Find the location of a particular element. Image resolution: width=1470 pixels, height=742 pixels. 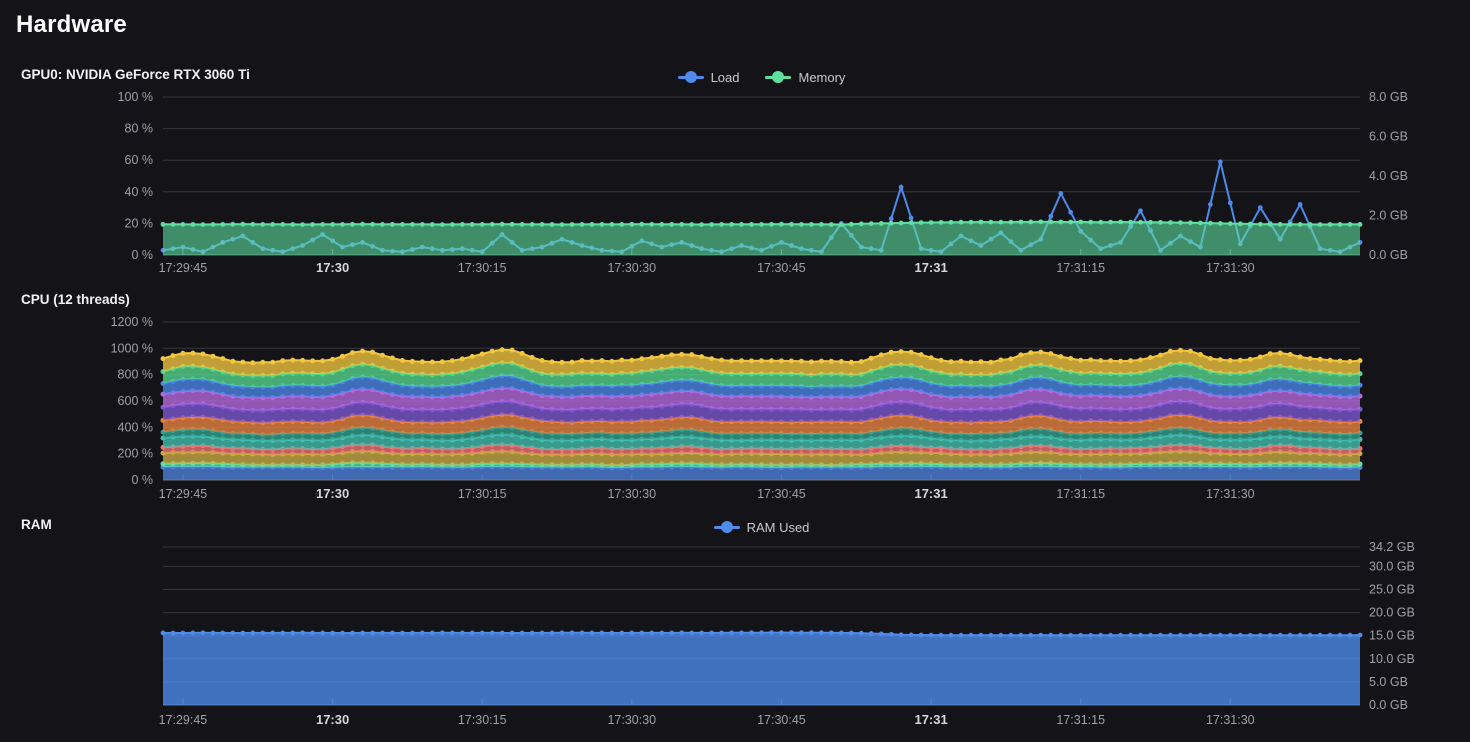

svg-text: 1000 % is located at coordinates (132, 348).